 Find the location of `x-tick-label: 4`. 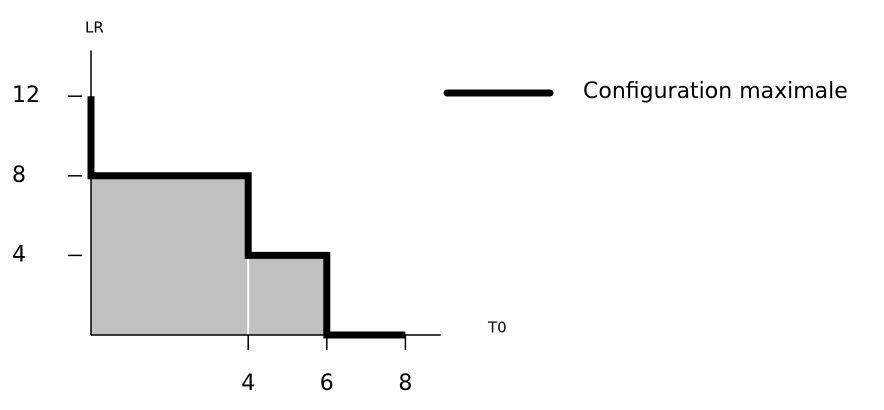

x-tick-label: 4 is located at coordinates (248, 383).